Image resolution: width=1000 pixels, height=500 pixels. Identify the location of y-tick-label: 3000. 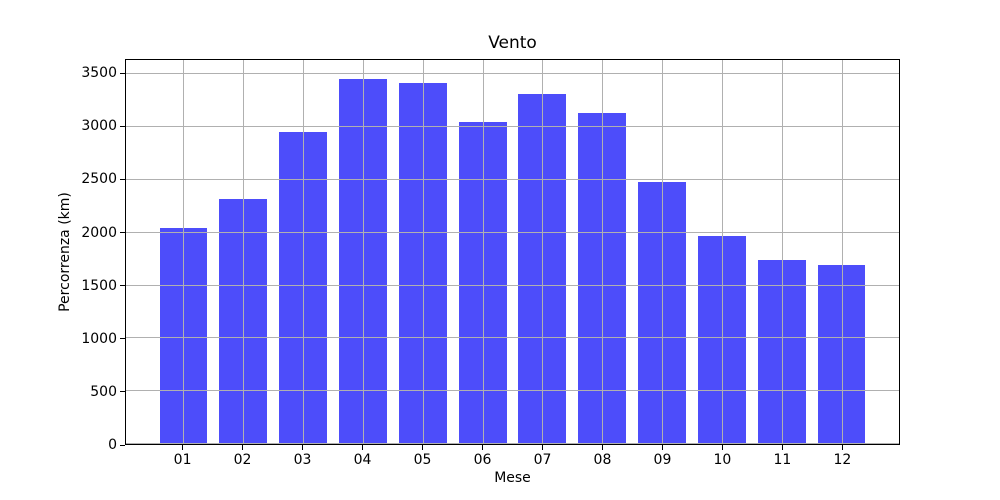
(99, 126).